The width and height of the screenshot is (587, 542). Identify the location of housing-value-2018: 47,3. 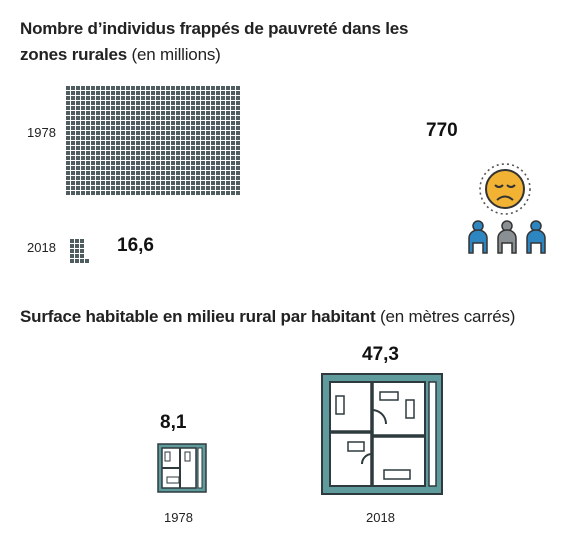
(380, 354).